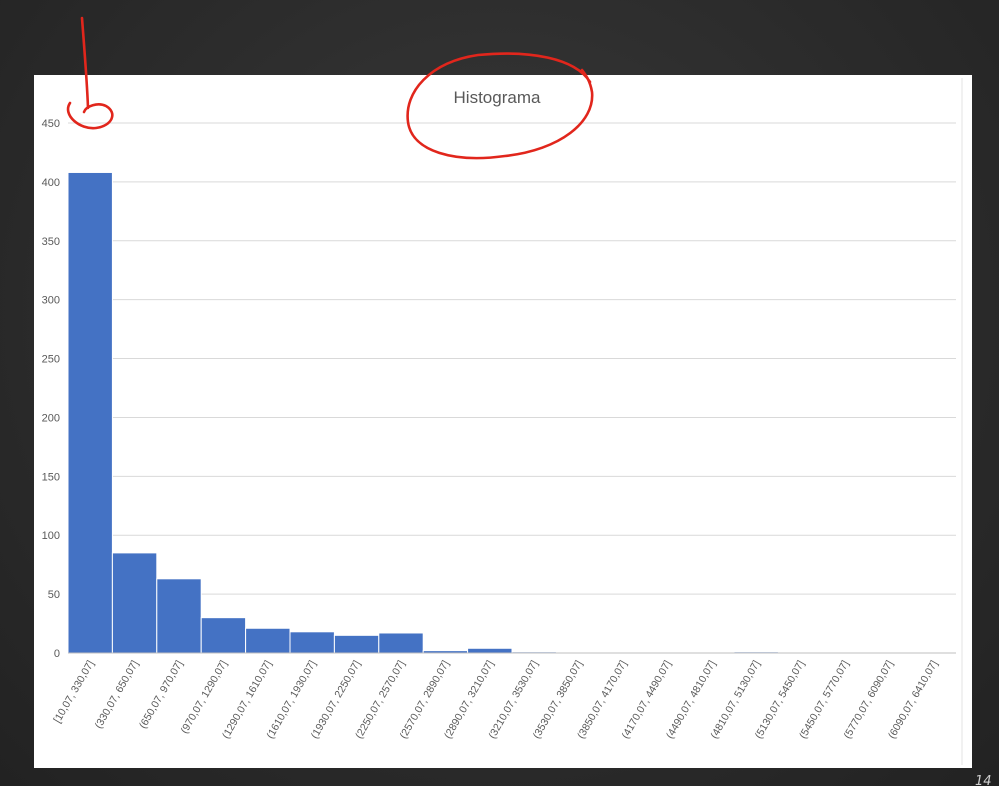 The height and width of the screenshot is (786, 999). What do you see at coordinates (51, 389) in the screenshot?
I see `y-axis-ticks: 0 50 100 150 200 250 300 350 400 450` at bounding box center [51, 389].